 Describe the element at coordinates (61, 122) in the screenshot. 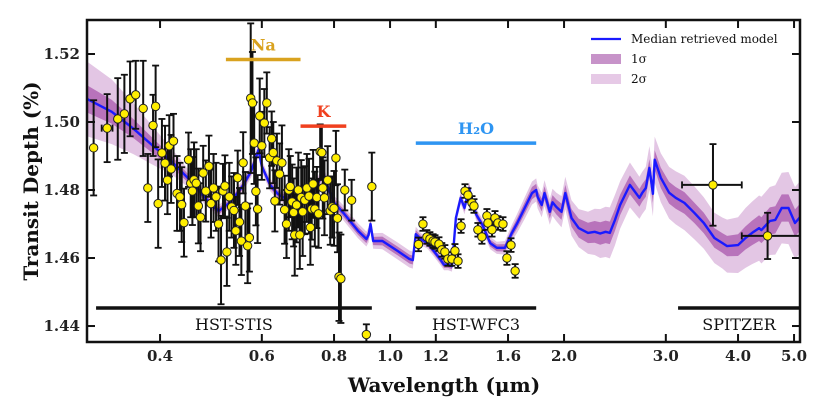

I see `y-tick-label: 1.50` at that location.